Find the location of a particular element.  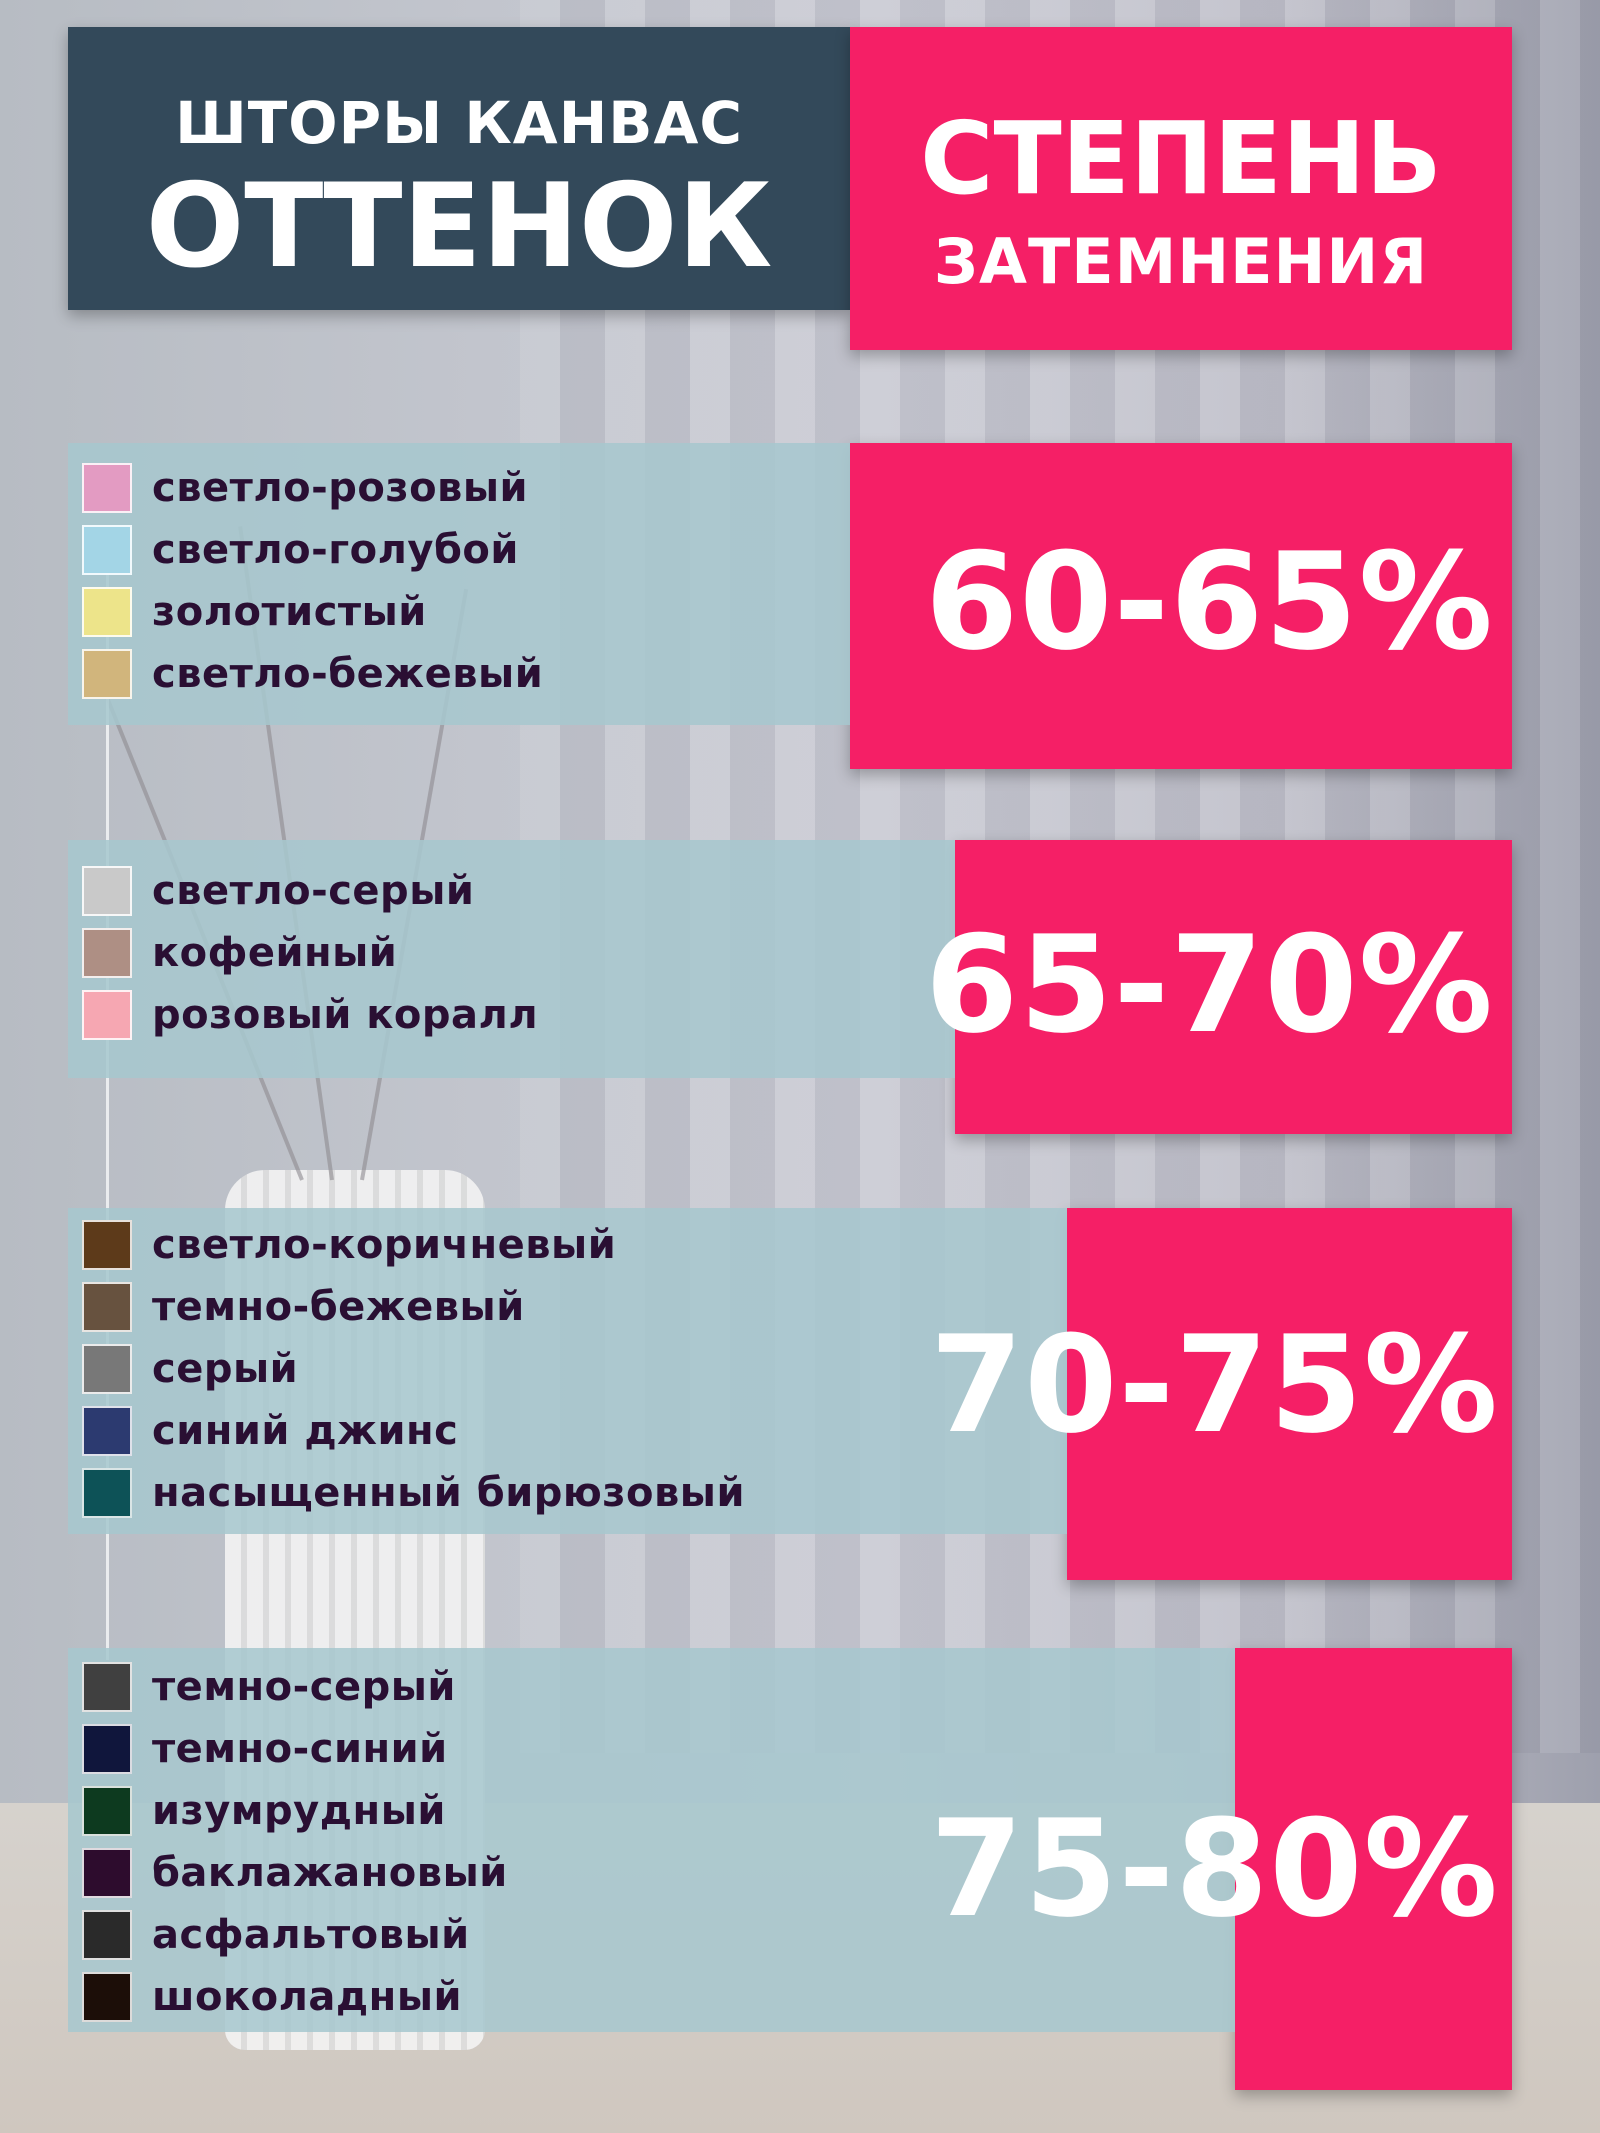

color-label: синий джинс is located at coordinates (305, 1431).